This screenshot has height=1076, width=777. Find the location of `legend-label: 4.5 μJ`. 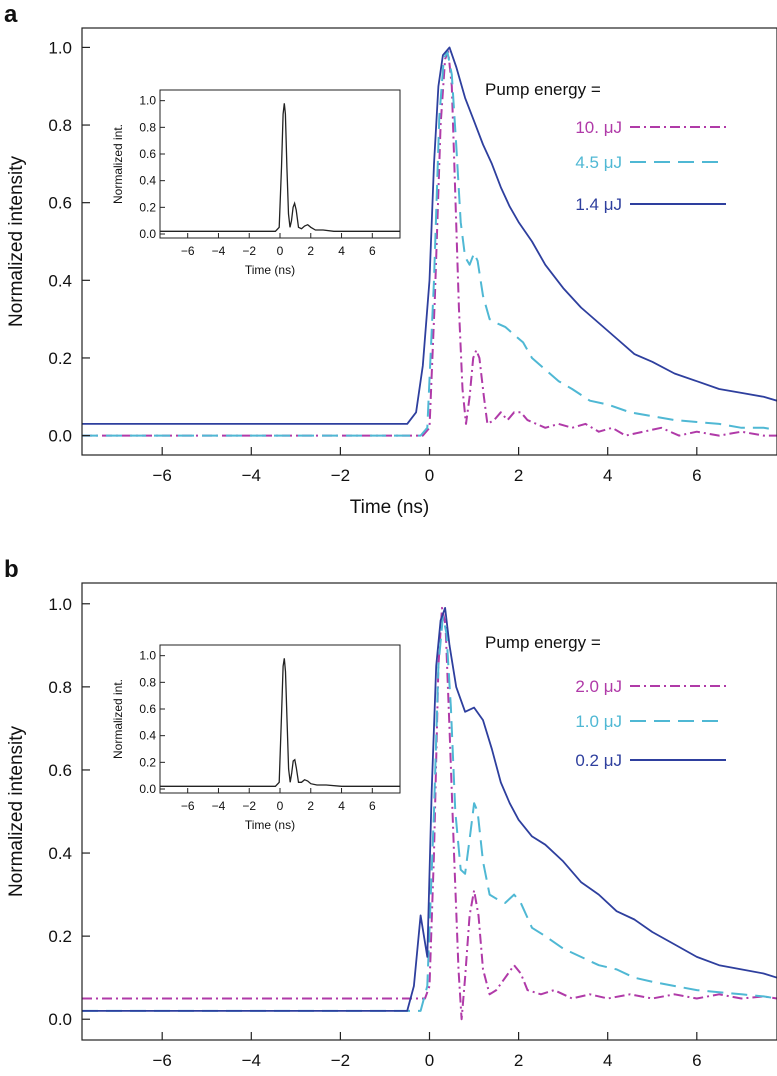

legend-label: 4.5 μJ is located at coordinates (598, 162).